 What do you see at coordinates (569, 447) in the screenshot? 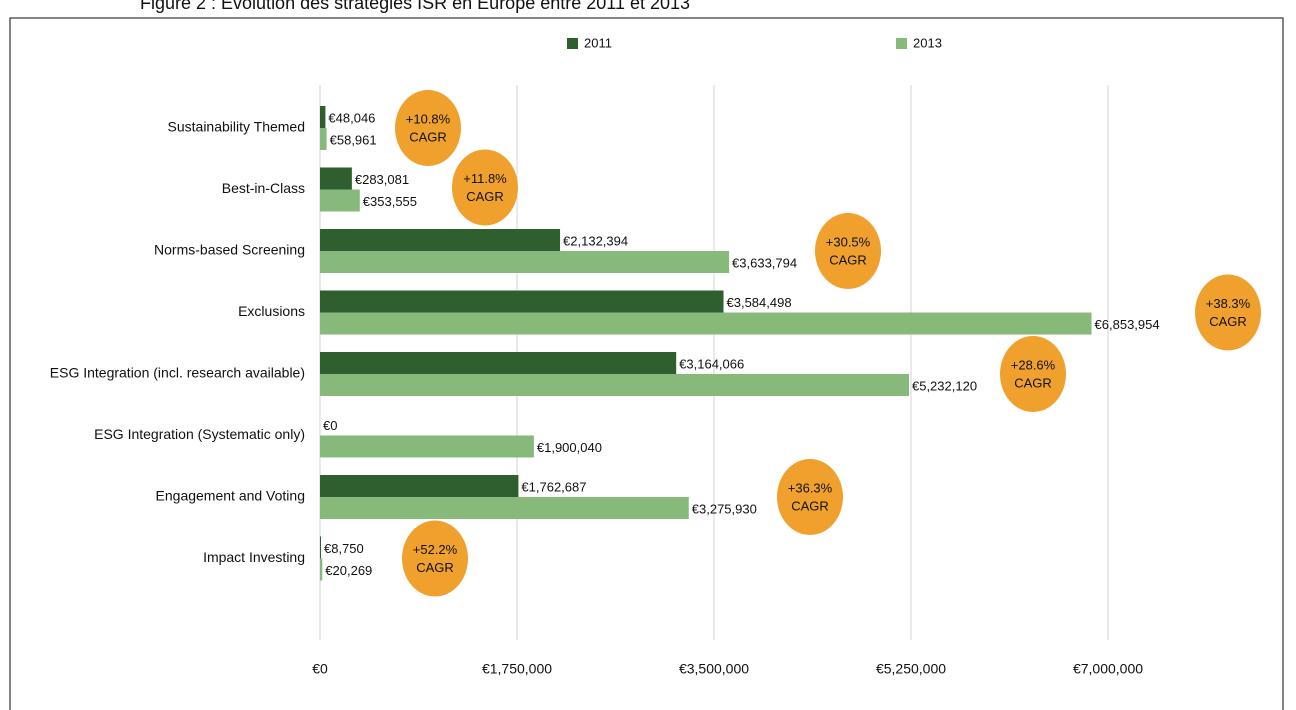
I see `value-label: €1,900,040` at bounding box center [569, 447].